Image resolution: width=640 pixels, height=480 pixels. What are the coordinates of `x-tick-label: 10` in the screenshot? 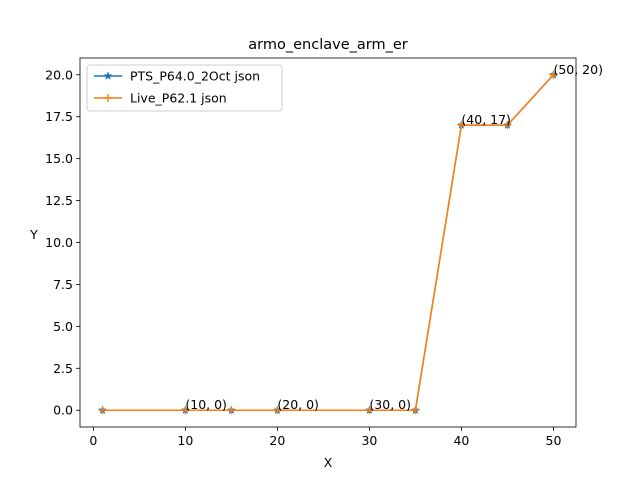 It's located at (185, 440).